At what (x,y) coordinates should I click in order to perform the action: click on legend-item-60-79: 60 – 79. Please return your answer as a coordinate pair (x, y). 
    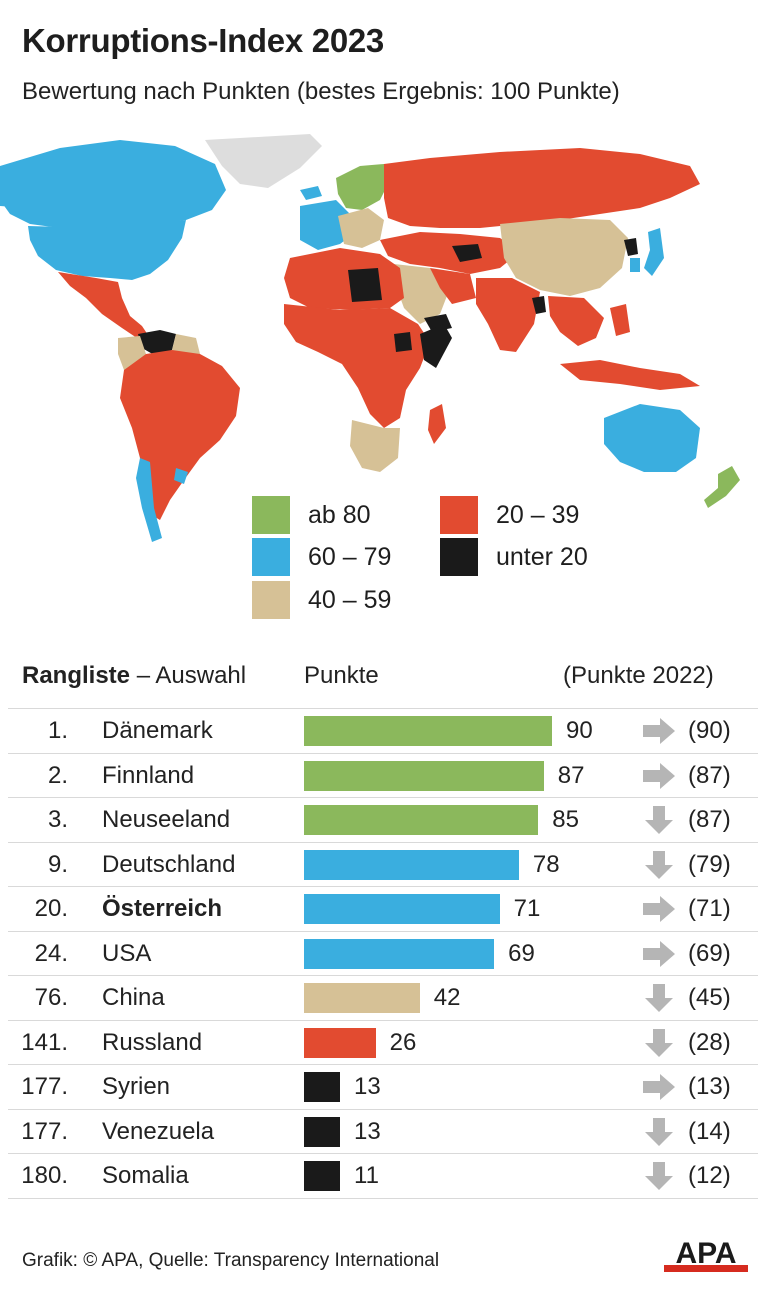
    Looking at the image, I should click on (321, 557).